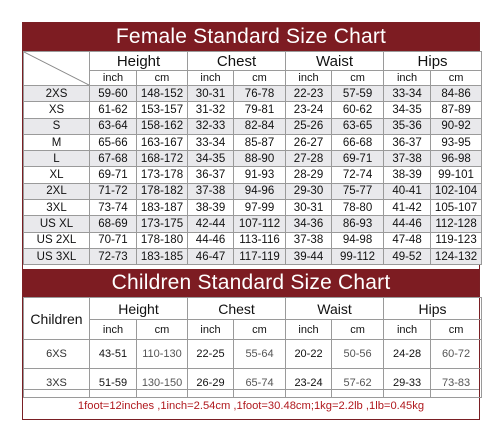 The width and height of the screenshot is (500, 442). Describe the element at coordinates (162, 191) in the screenshot. I see `measurement-cell: 178-182` at that location.